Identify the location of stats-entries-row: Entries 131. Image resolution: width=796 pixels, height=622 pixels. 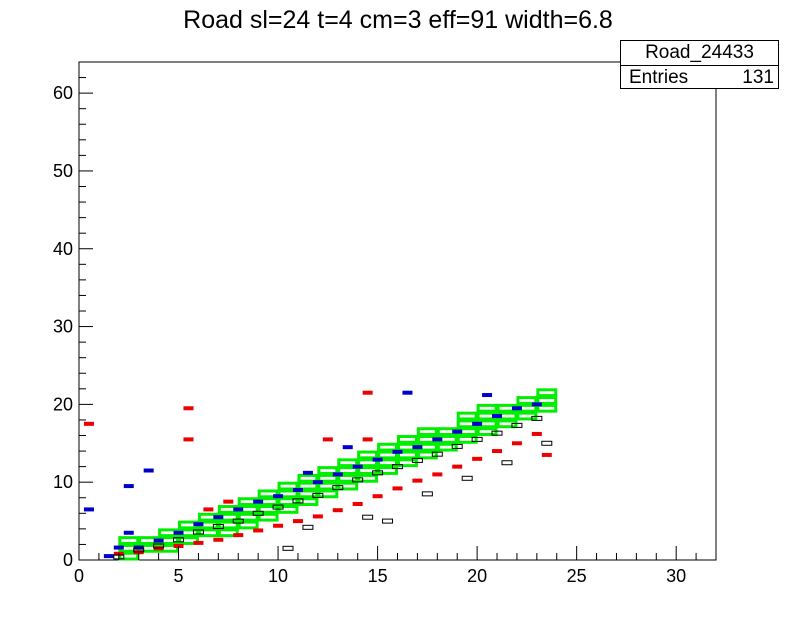
(699, 78).